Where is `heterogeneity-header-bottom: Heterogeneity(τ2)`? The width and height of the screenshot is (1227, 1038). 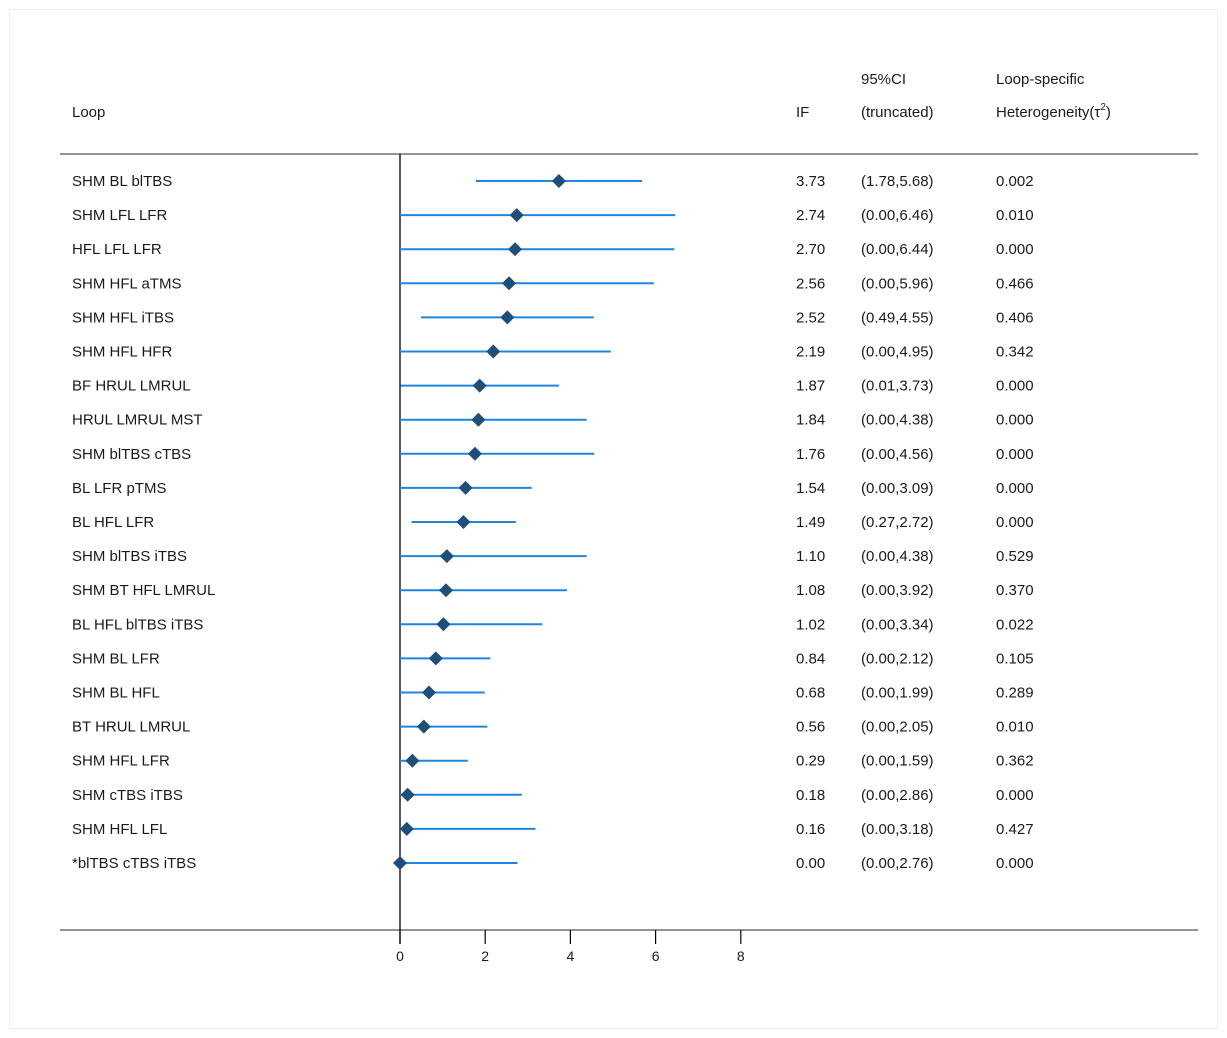 heterogeneity-header-bottom: Heterogeneity(τ2) is located at coordinates (1053, 111).